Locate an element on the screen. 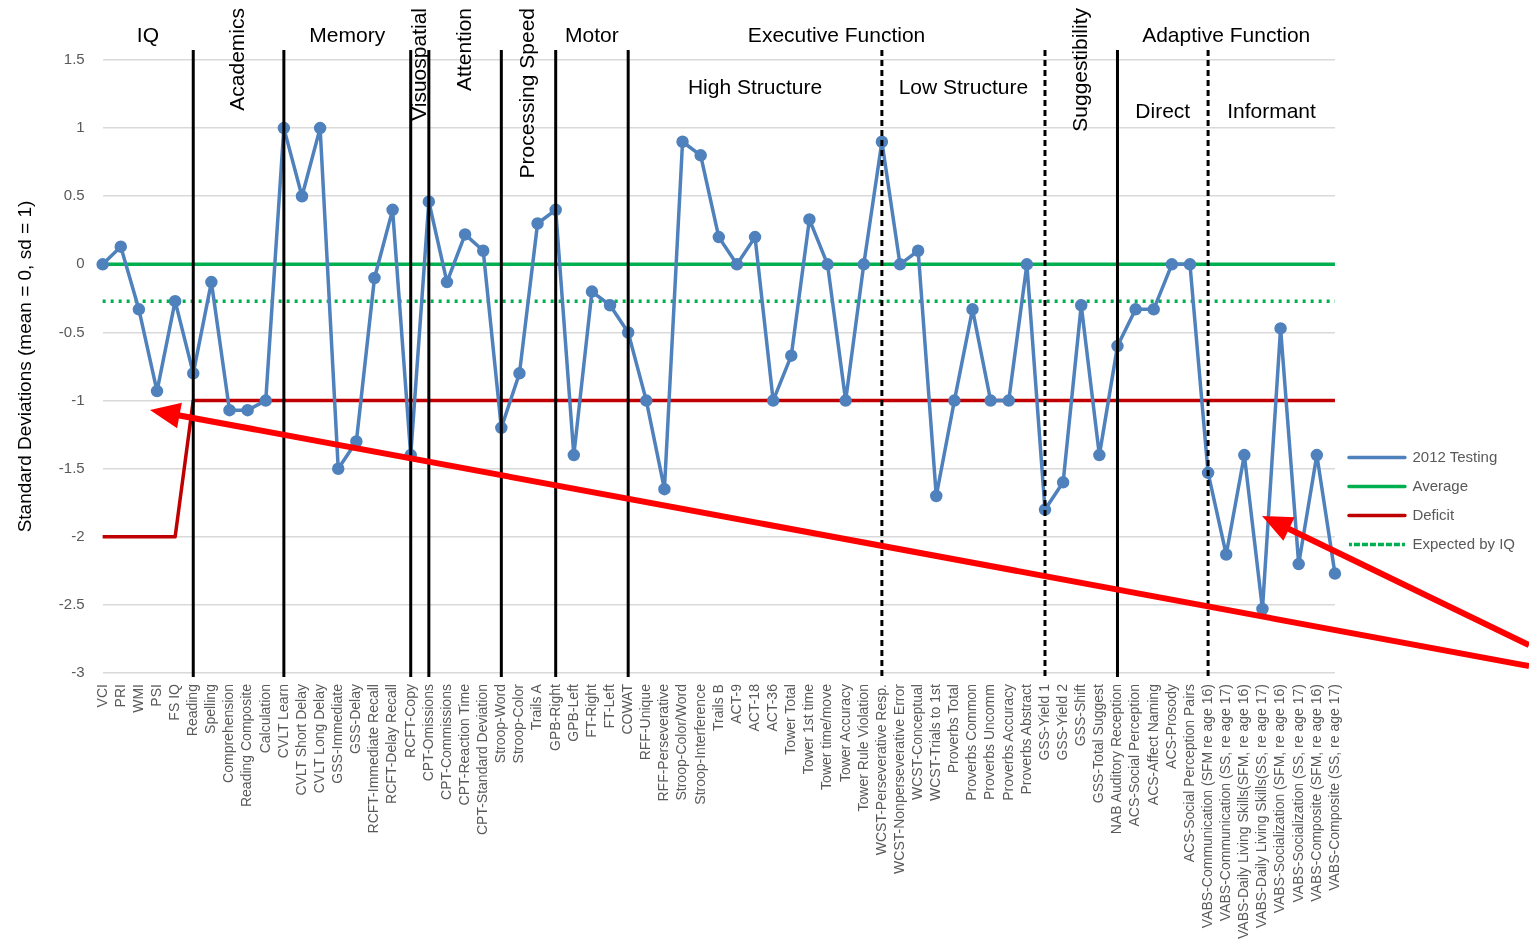 This screenshot has height=946, width=1529. x-tick-label: WCST-Conceptual is located at coordinates (917, 742).